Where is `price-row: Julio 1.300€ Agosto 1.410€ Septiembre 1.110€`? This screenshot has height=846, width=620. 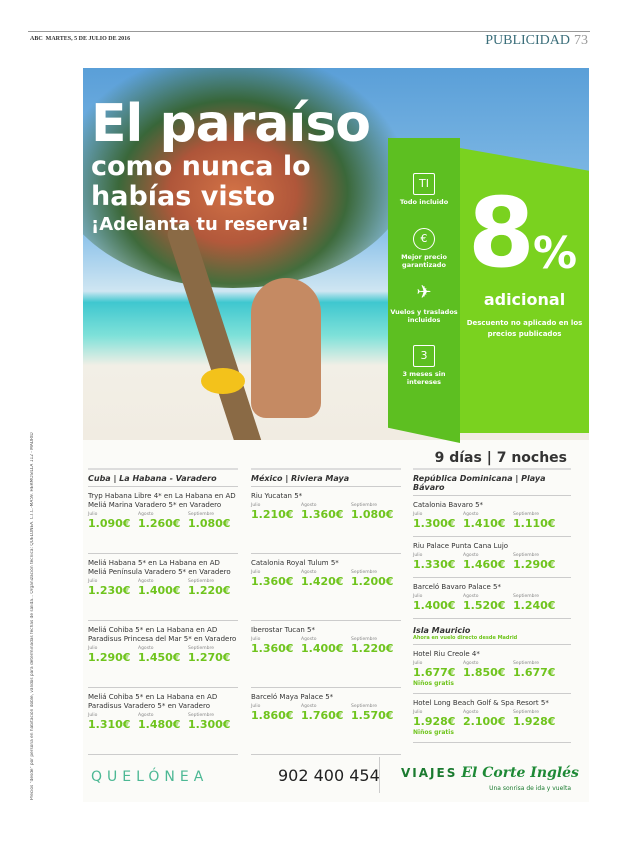
price-row: Julio 1.300€ Agosto 1.410€ Septiembre 1.110€ is located at coordinates (492, 521).